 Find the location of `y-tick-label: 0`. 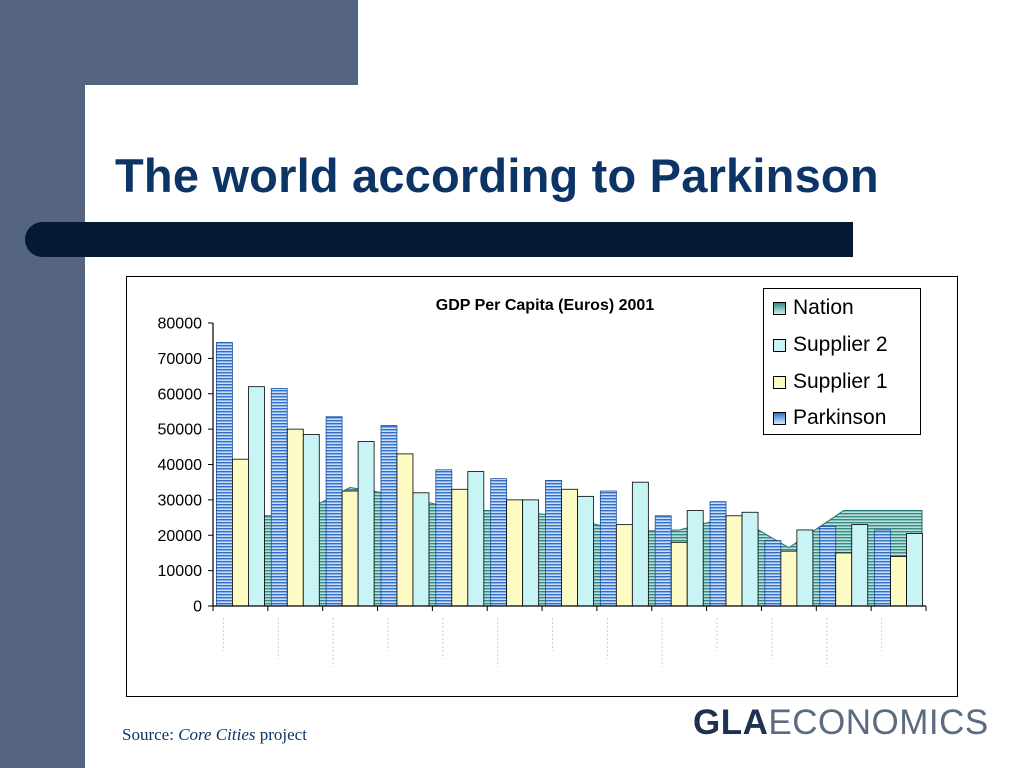

y-tick-label: 0 is located at coordinates (197, 607).